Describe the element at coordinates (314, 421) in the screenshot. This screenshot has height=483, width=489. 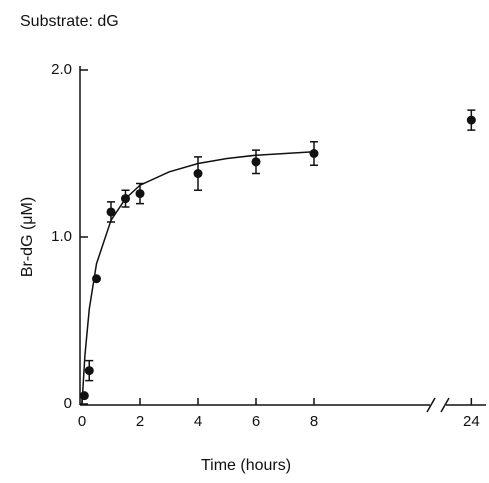
I see `x-tick-label: 8` at that location.